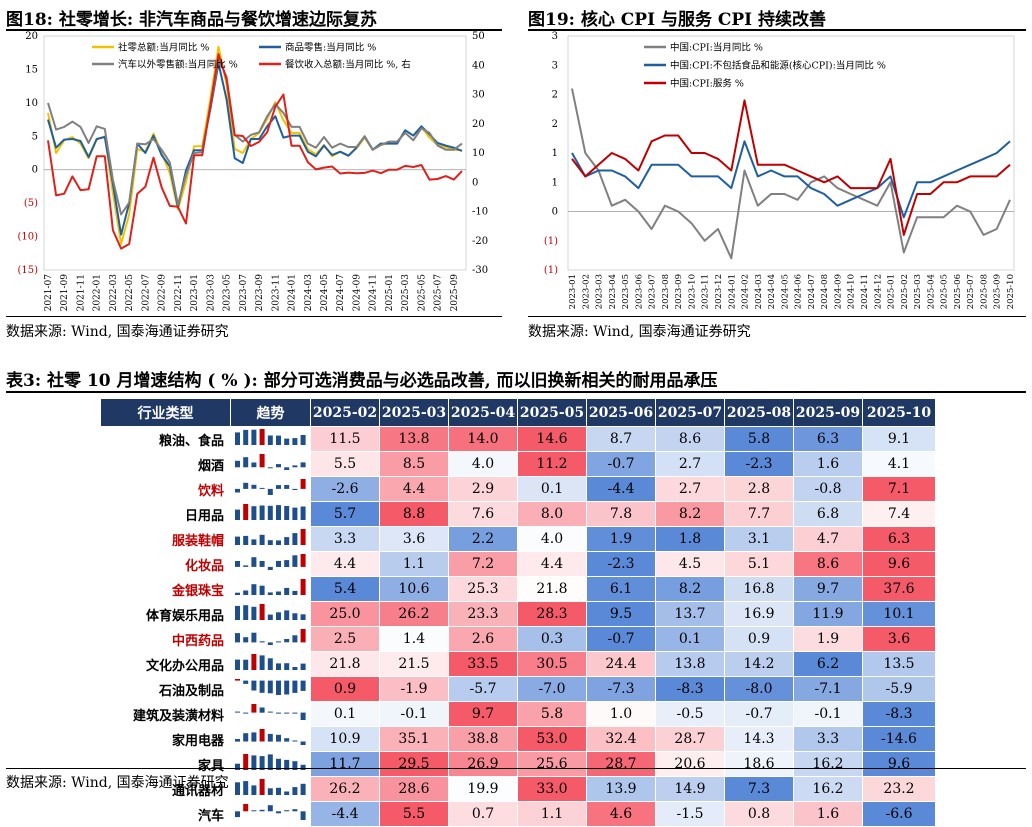 The width and height of the screenshot is (1032, 827). What do you see at coordinates (759, 514) in the screenshot?
I see `value-cell: 7.7` at bounding box center [759, 514].